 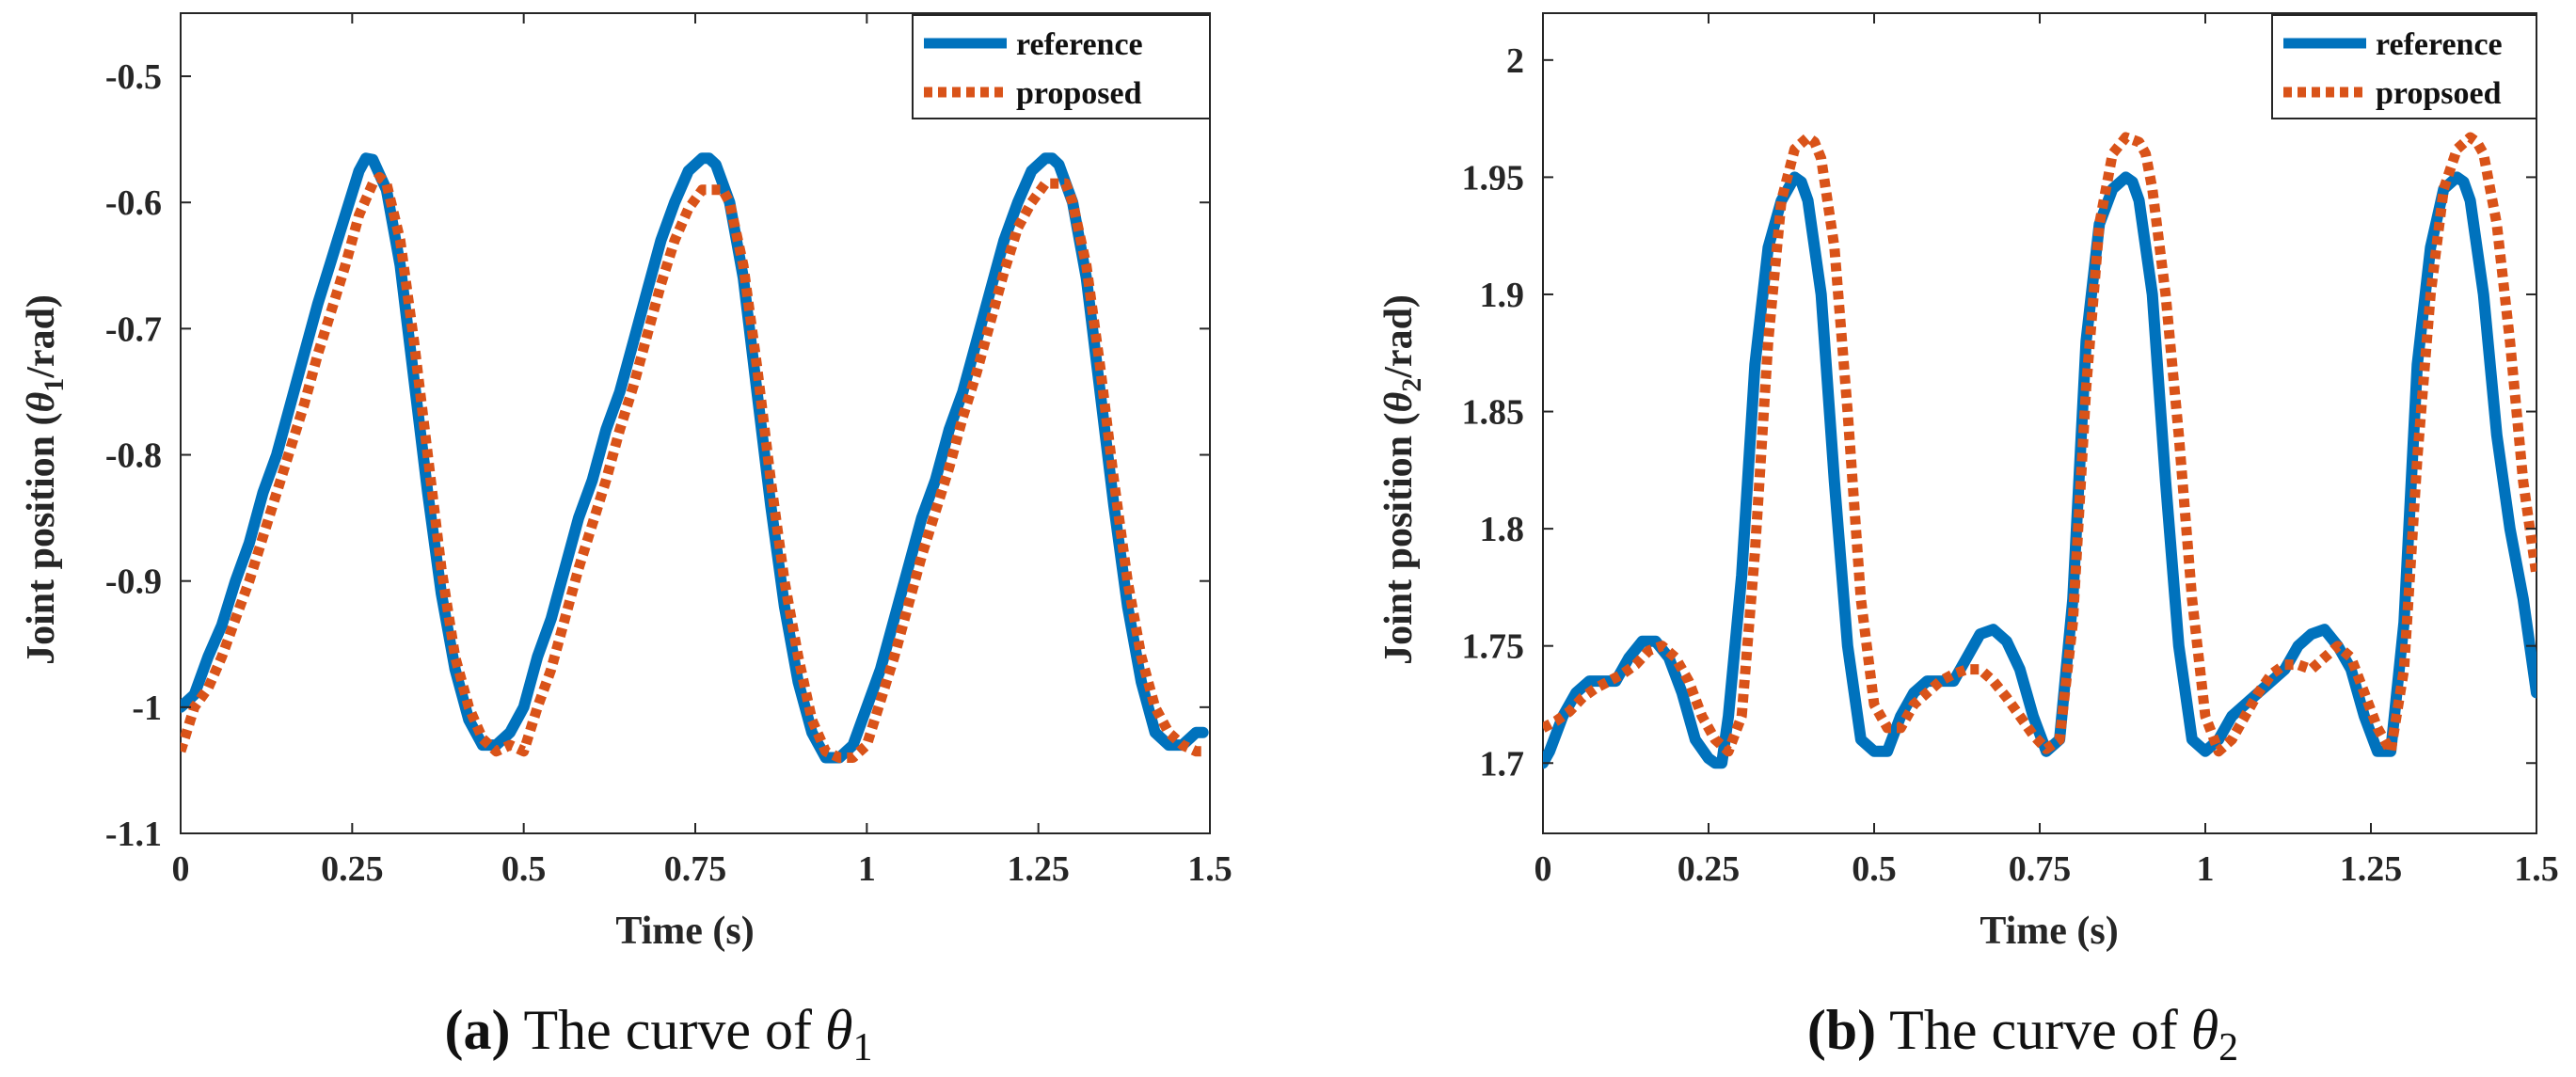 I want to click on panel-b-caption: (b) The curve of θ2, so click(x=2022, y=1034).